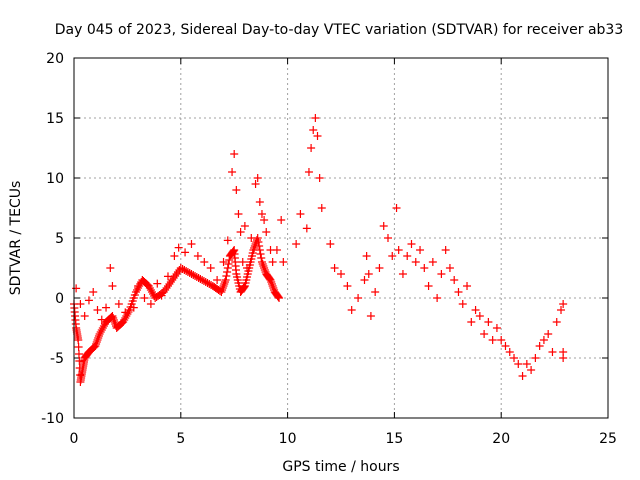  I want to click on y-tick-label: 10, so click(55, 179).